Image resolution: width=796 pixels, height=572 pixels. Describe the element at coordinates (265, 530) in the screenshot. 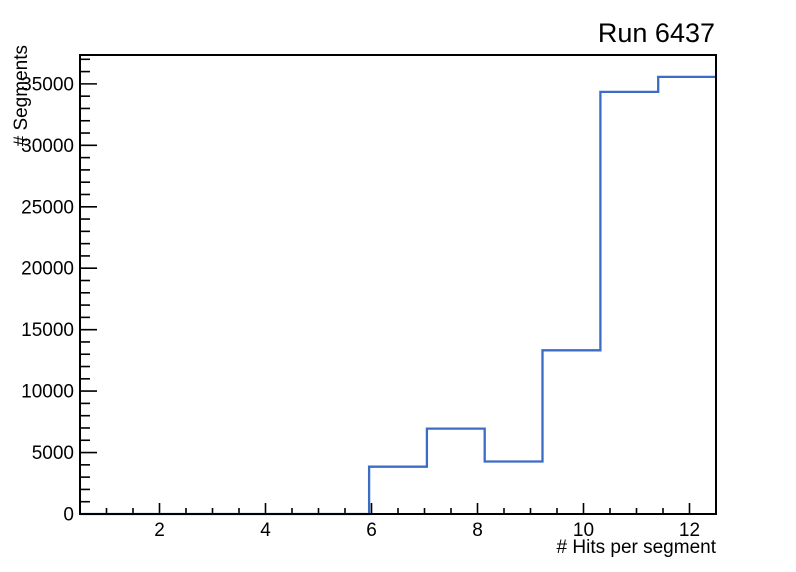

I see `x-tick-label: 4` at that location.